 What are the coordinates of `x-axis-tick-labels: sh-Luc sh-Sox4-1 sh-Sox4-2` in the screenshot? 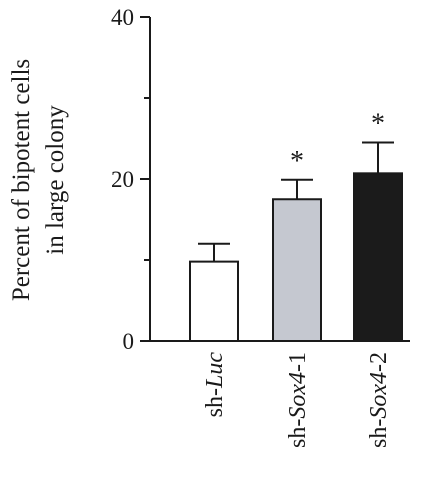 It's located at (297, 400).